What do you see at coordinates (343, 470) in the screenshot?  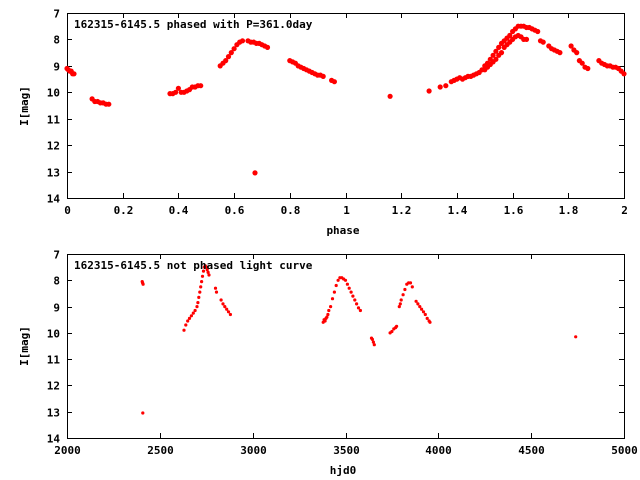 I see `x-axis-label: hjd0` at bounding box center [343, 470].